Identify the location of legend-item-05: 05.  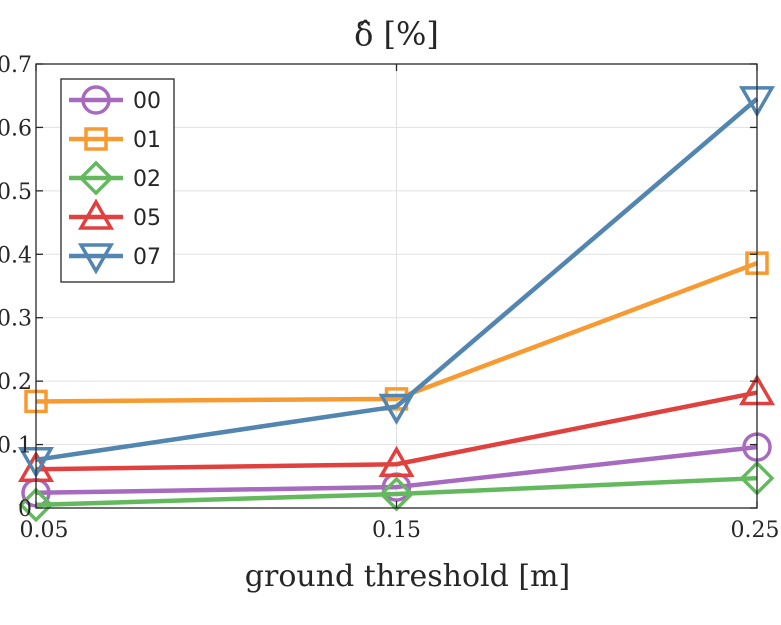
(115, 214).